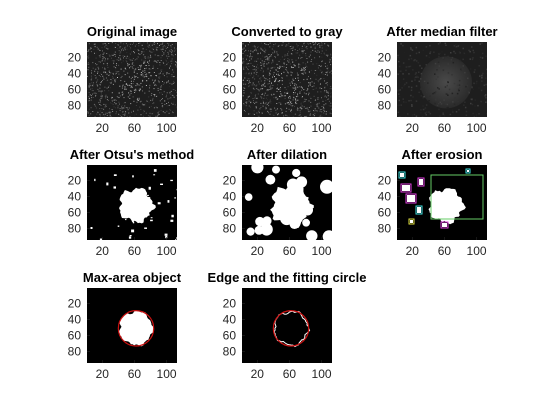 The image size is (560, 420). I want to click on panel-title: After dilation, so click(287, 154).